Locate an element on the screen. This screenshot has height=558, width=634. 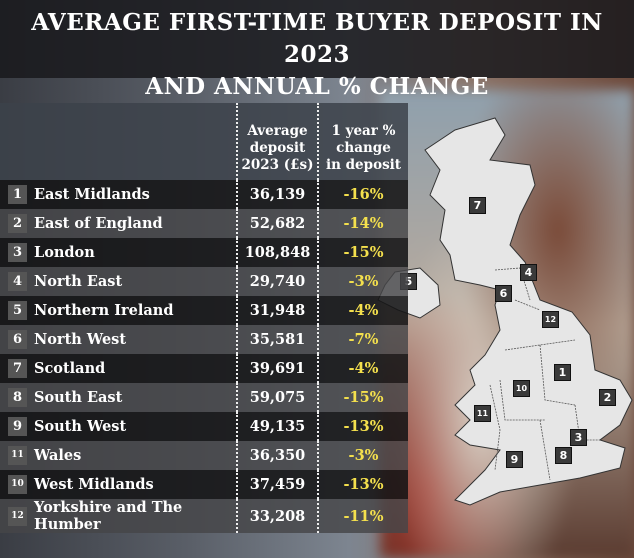
table-row: 5 Northern Ireland 31,948 -4% is located at coordinates (204, 310).